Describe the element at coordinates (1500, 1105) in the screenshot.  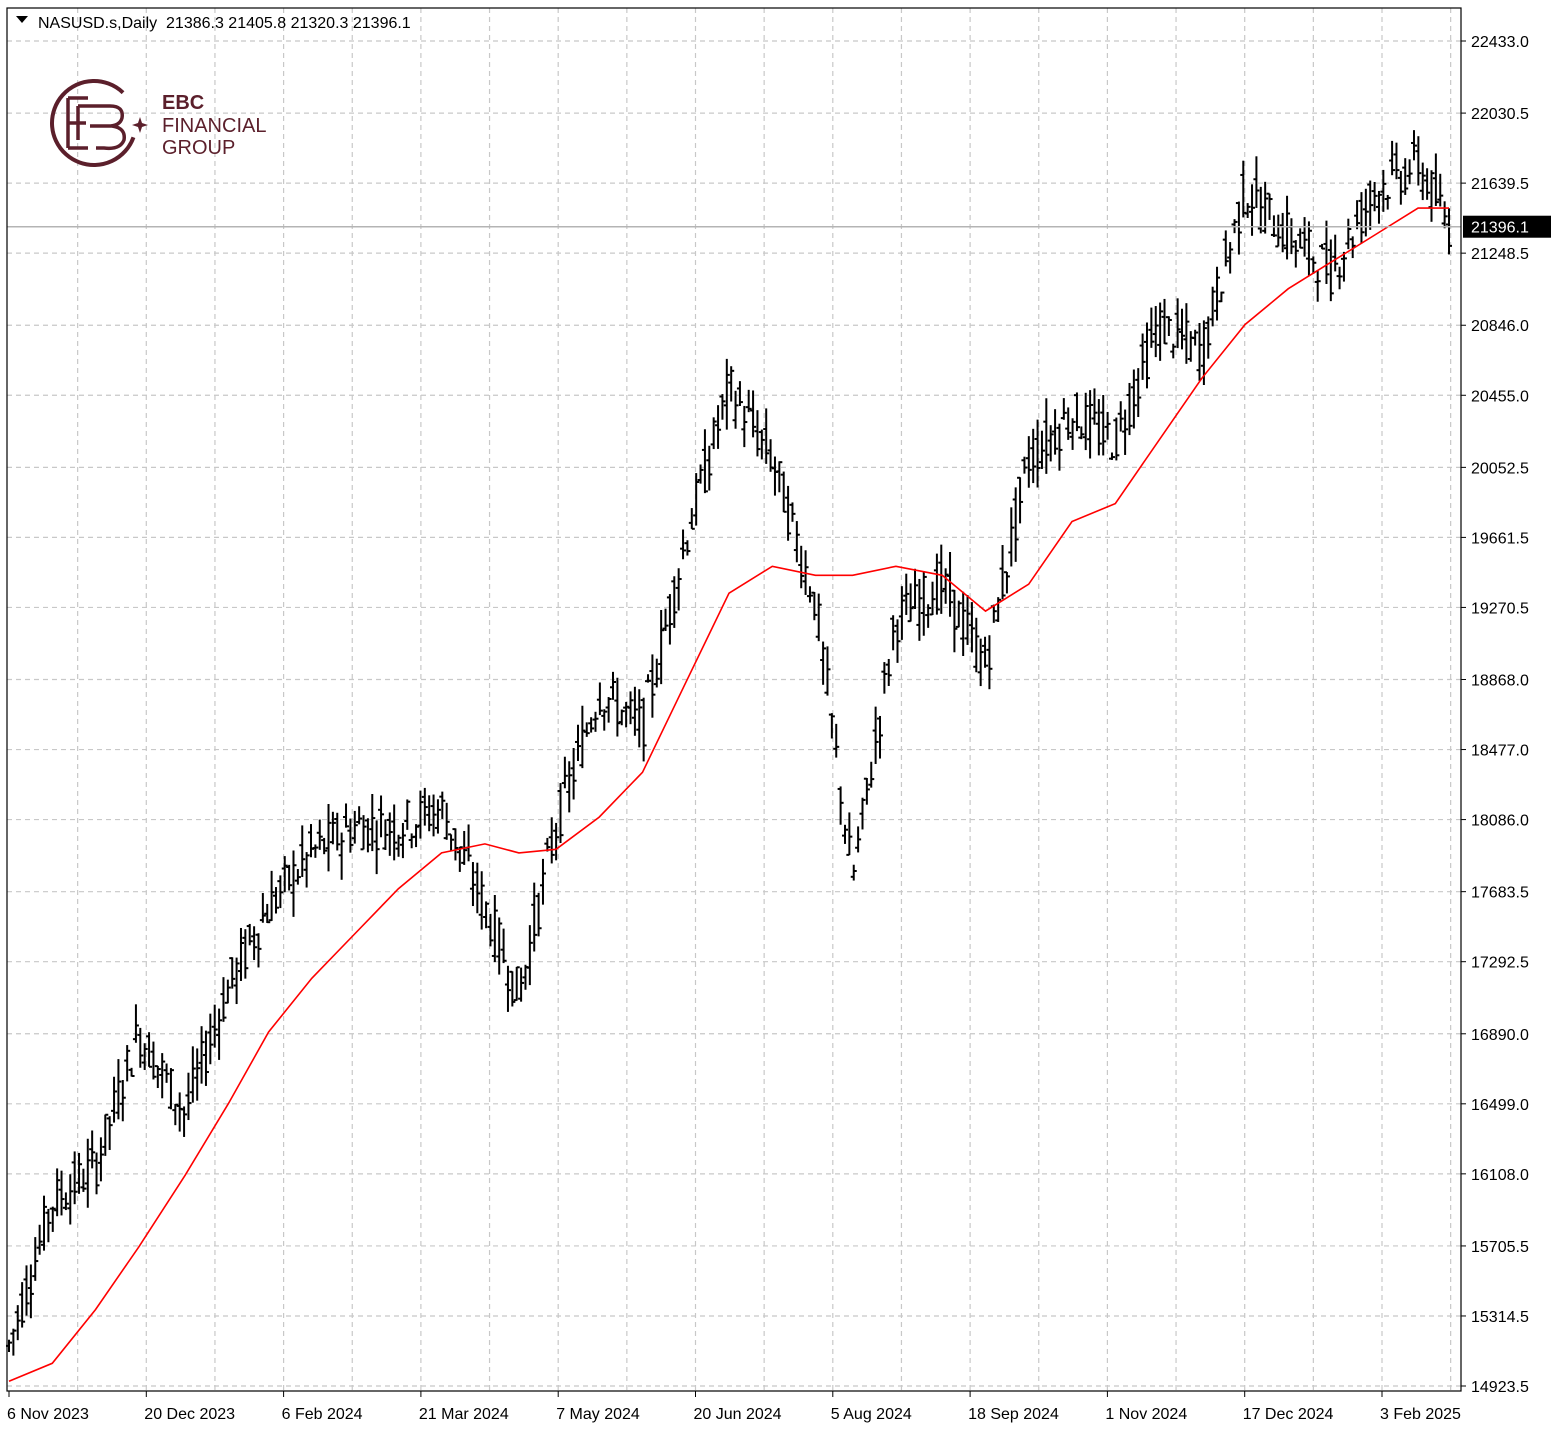
I see `y-tick-label: 16499.0` at that location.